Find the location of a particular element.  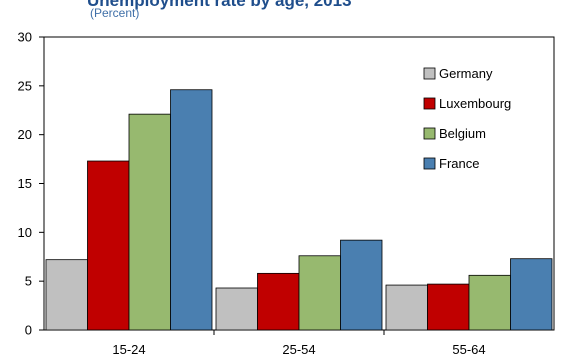

y-tick-label: 10 is located at coordinates (25, 232).